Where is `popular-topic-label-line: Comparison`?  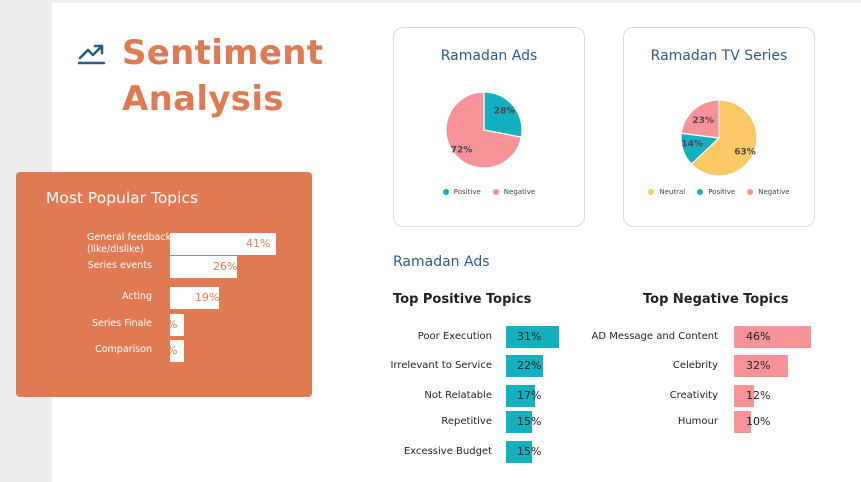
popular-topic-label-line: Comparison is located at coordinates (123, 349).